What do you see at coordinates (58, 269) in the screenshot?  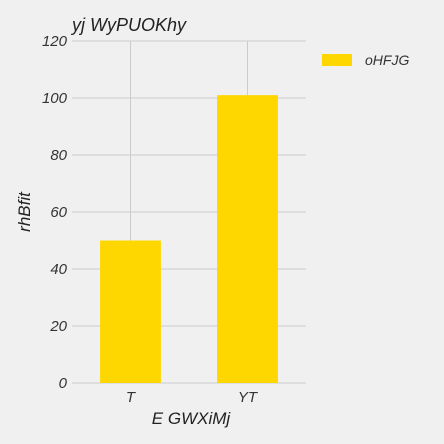 I see `y-tick-label: 40` at bounding box center [58, 269].